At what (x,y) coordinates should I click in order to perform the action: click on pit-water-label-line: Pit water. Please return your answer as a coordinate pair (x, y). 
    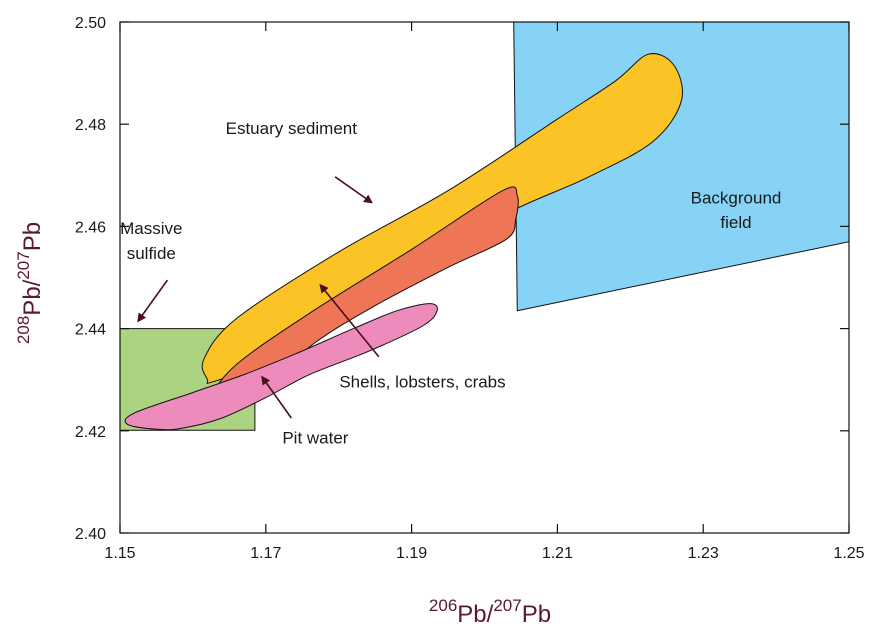
    Looking at the image, I should click on (315, 438).